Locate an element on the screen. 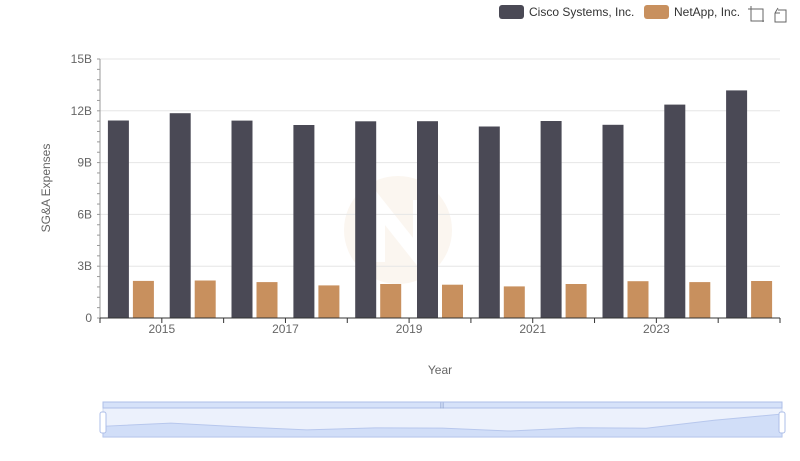 Image resolution: width=800 pixels, height=461 pixels. legend-swatch-cisco is located at coordinates (511, 12).